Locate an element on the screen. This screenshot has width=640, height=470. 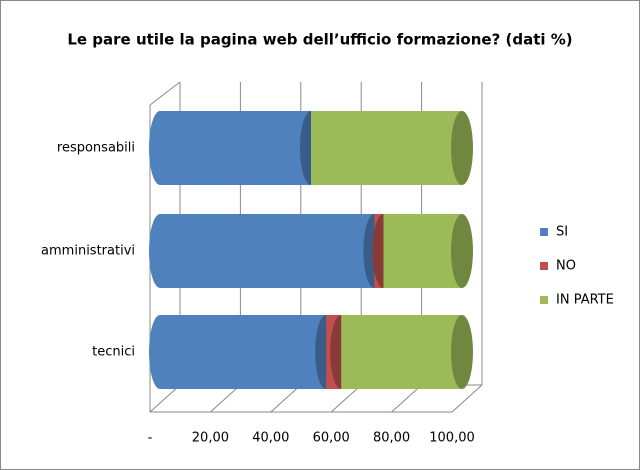
y-tick-label: tecnici is located at coordinates (113, 352).